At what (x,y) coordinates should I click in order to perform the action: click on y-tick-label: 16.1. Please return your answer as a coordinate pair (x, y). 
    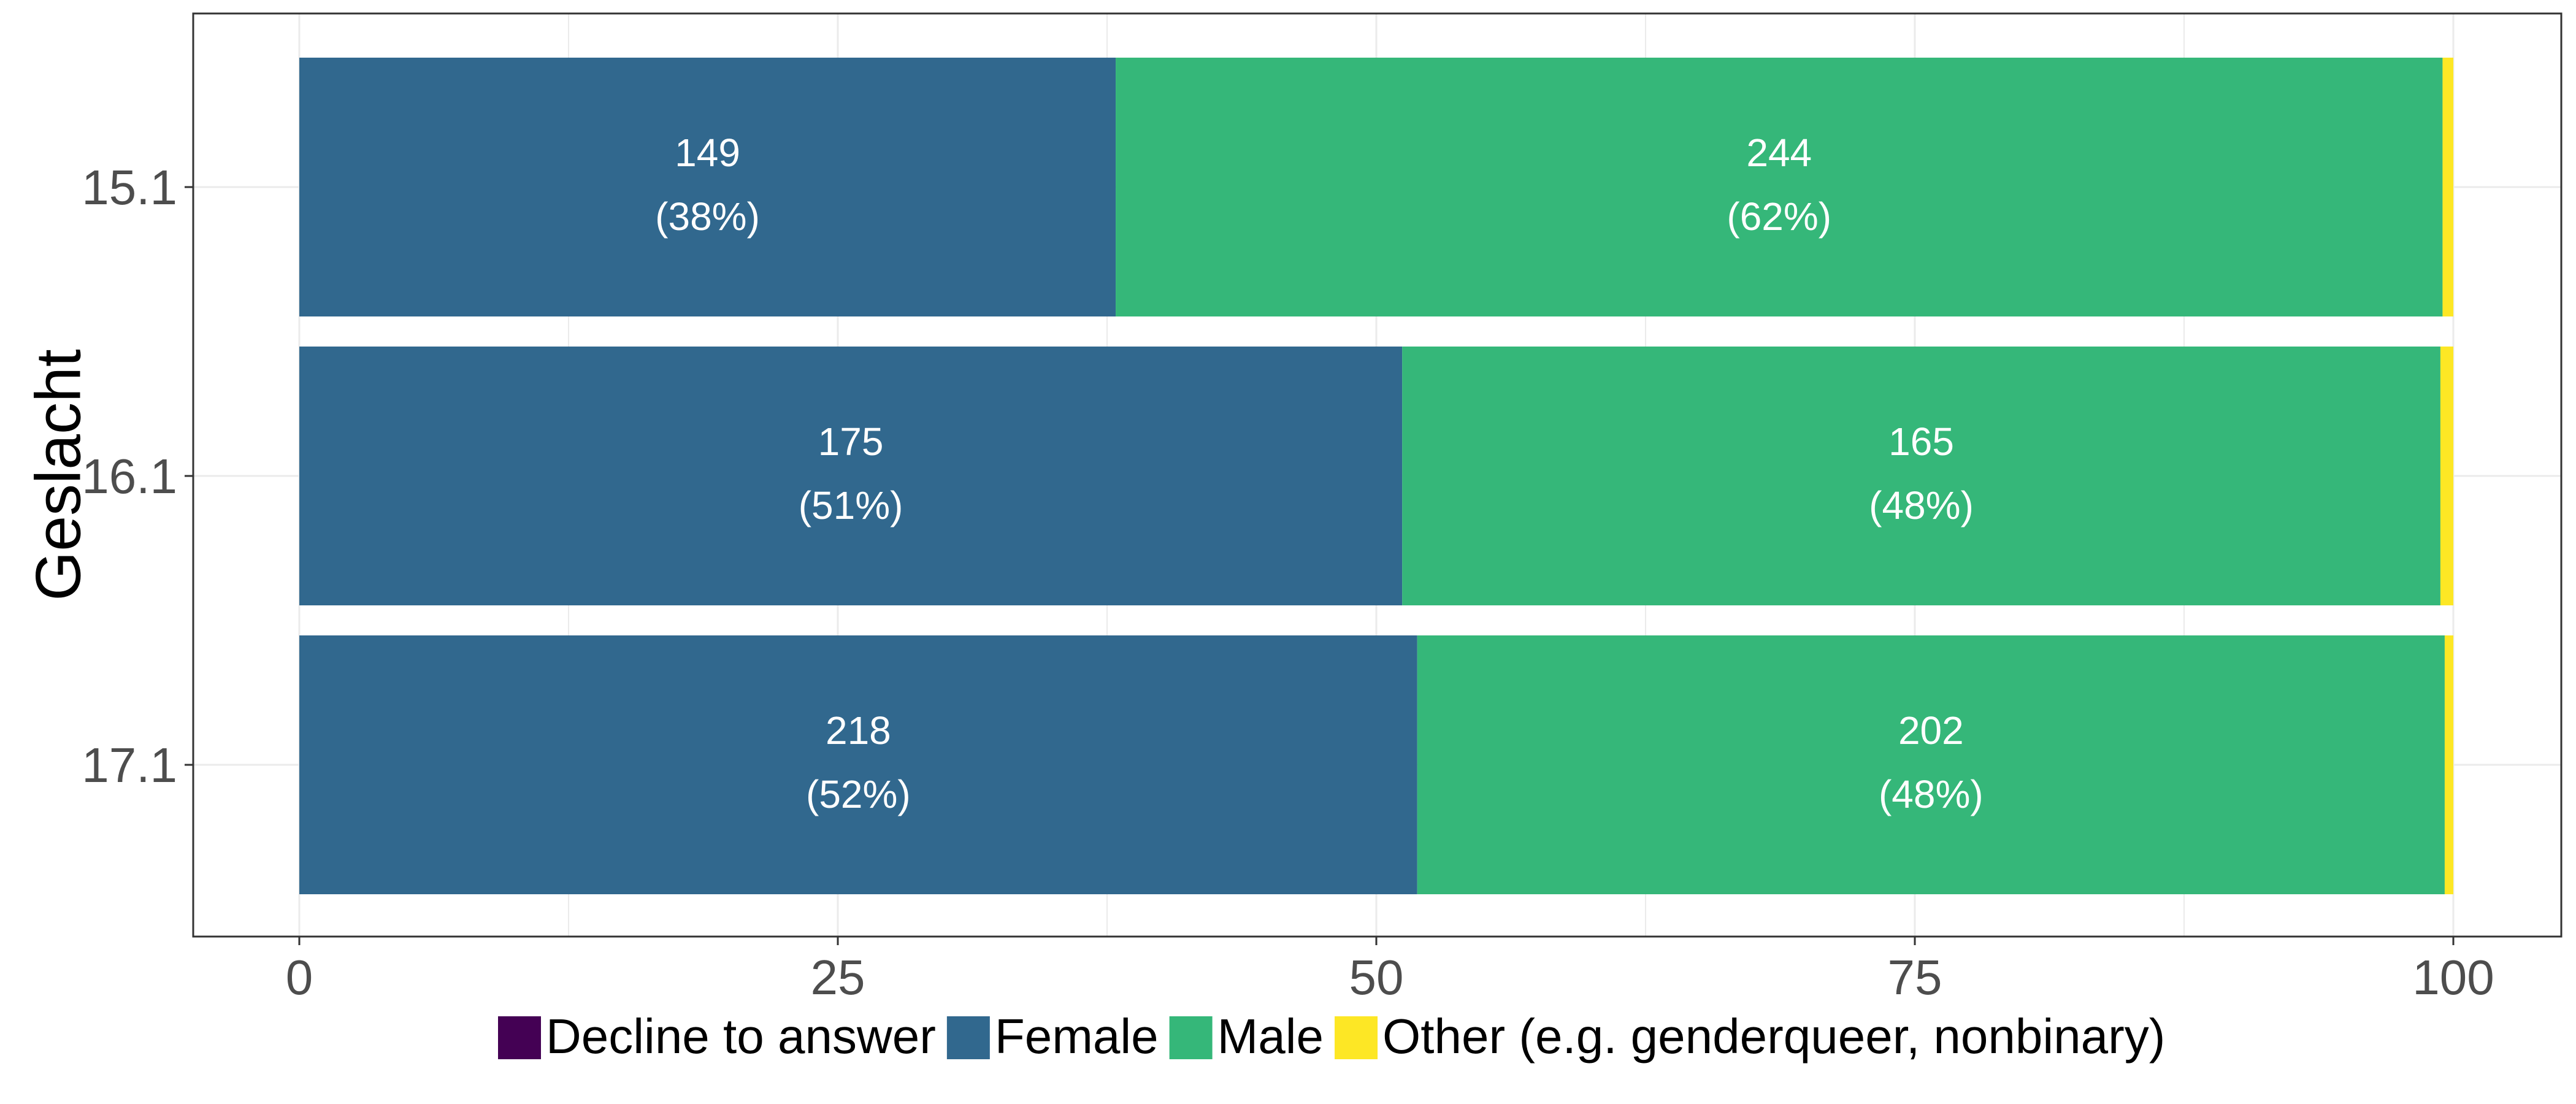
    Looking at the image, I should click on (129, 476).